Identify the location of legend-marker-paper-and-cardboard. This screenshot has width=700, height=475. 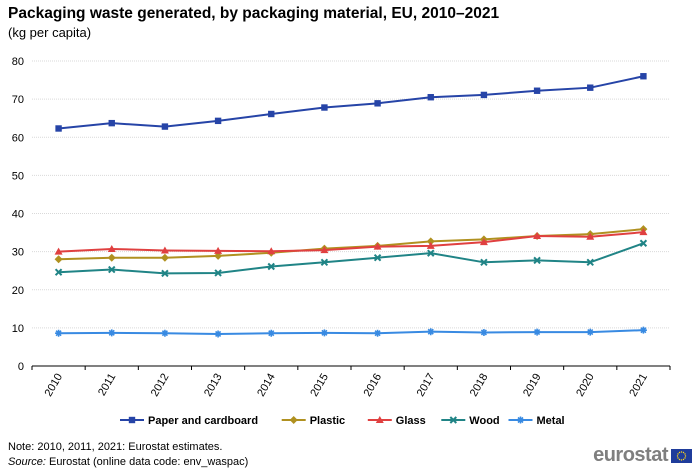
(132, 420).